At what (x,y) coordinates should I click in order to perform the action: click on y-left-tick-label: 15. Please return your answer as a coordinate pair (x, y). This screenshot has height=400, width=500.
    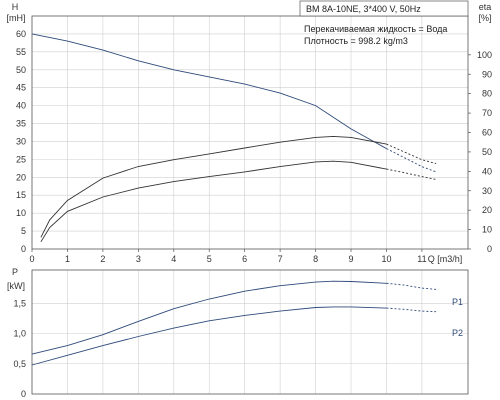
    Looking at the image, I should click on (21, 195).